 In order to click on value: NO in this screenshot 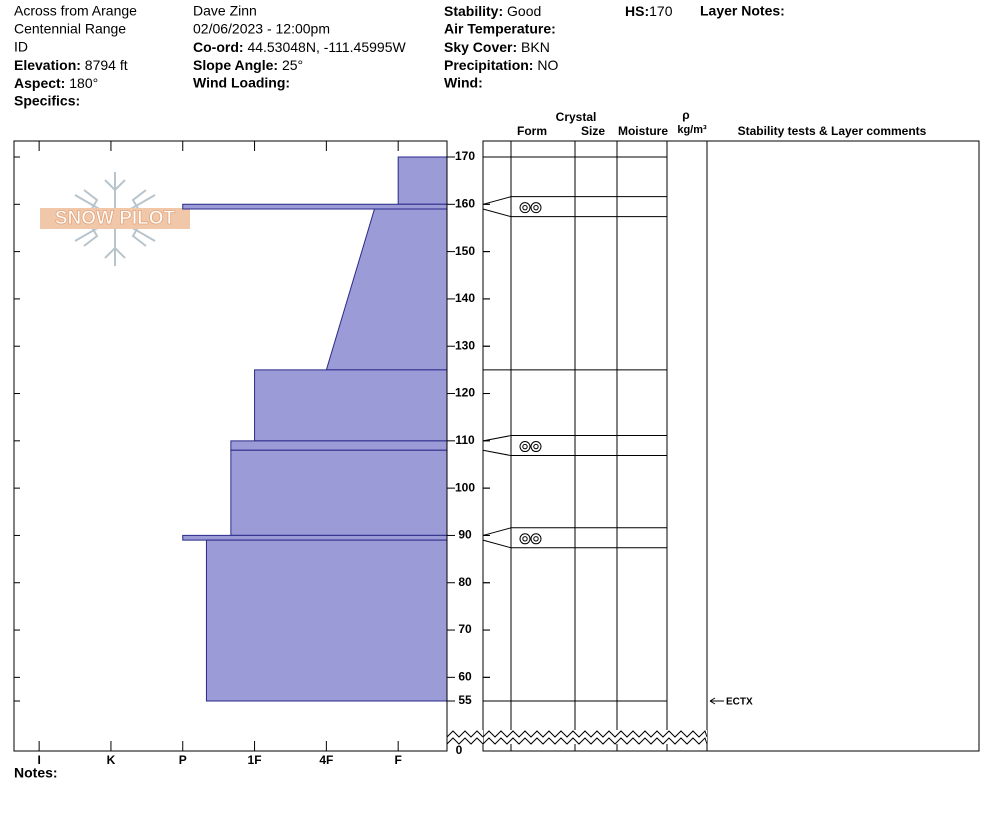, I will do `click(547, 65)`.